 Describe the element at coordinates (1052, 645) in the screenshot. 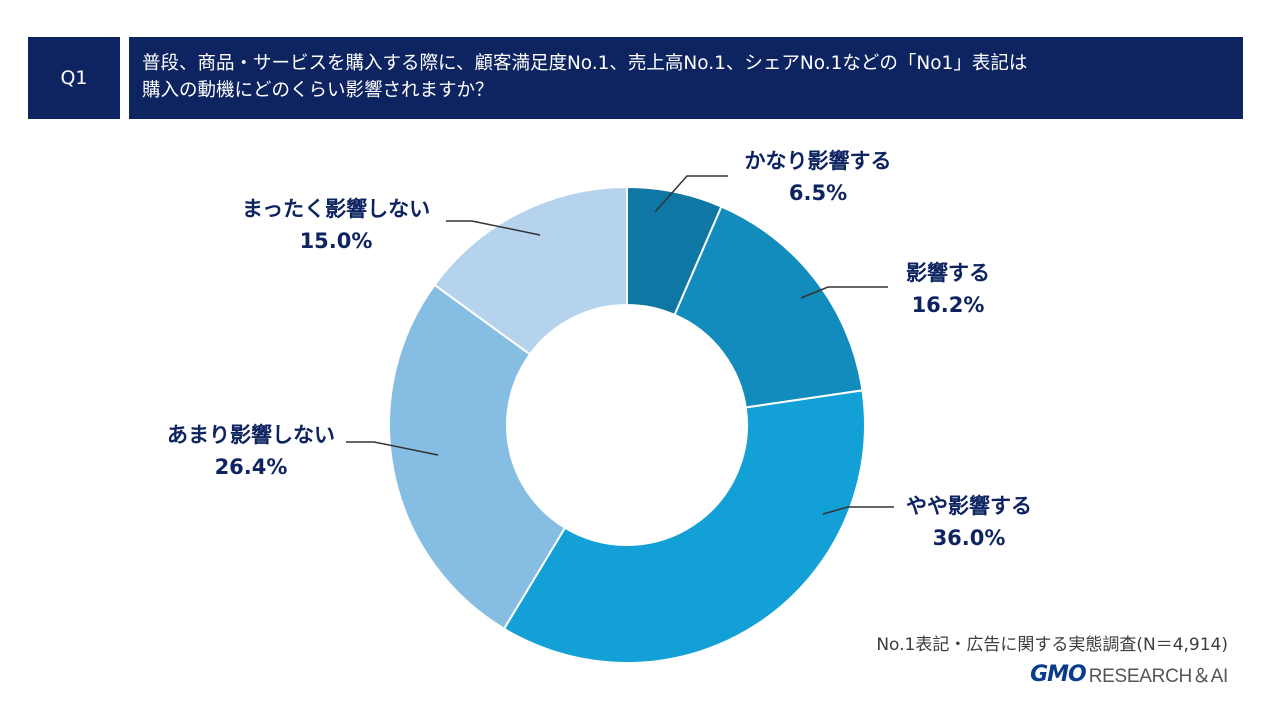

I see `source-note: No.1表記・広告に関する実態調査(N＝4,914)` at that location.